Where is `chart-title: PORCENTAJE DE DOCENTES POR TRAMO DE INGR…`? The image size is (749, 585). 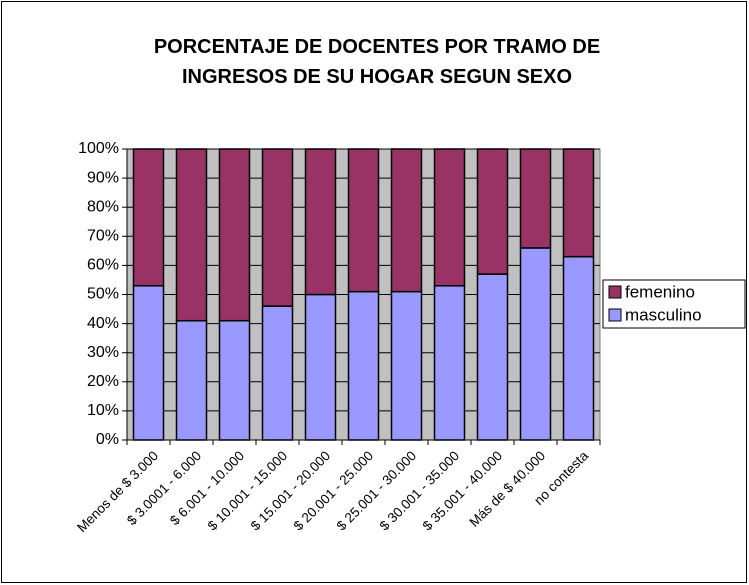 chart-title: PORCENTAJE DE DOCENTES POR TRAMO DE INGR… is located at coordinates (377, 62).